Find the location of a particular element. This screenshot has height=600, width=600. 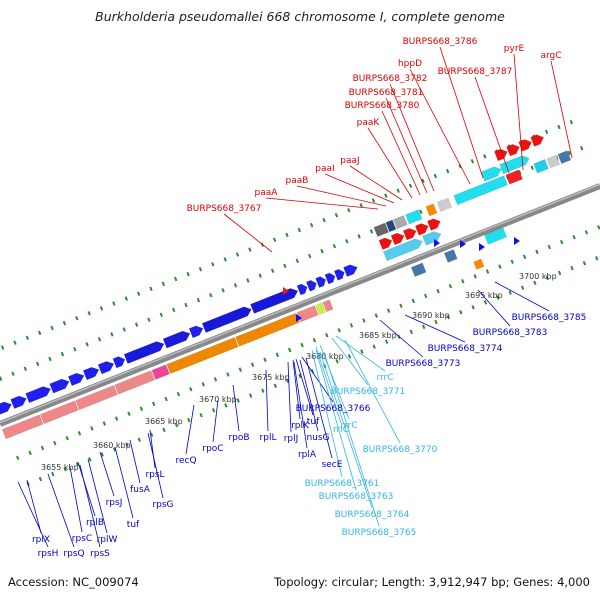

kbp-tick-label: 3700 kbp is located at coordinates (538, 276).